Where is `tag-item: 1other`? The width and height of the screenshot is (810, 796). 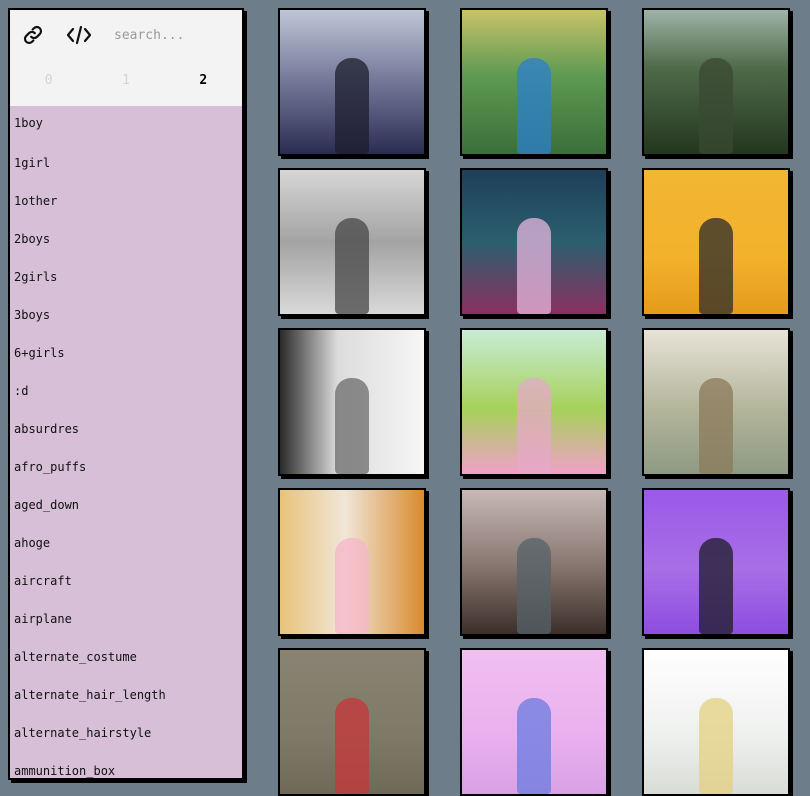 tag-item: 1other is located at coordinates (36, 201).